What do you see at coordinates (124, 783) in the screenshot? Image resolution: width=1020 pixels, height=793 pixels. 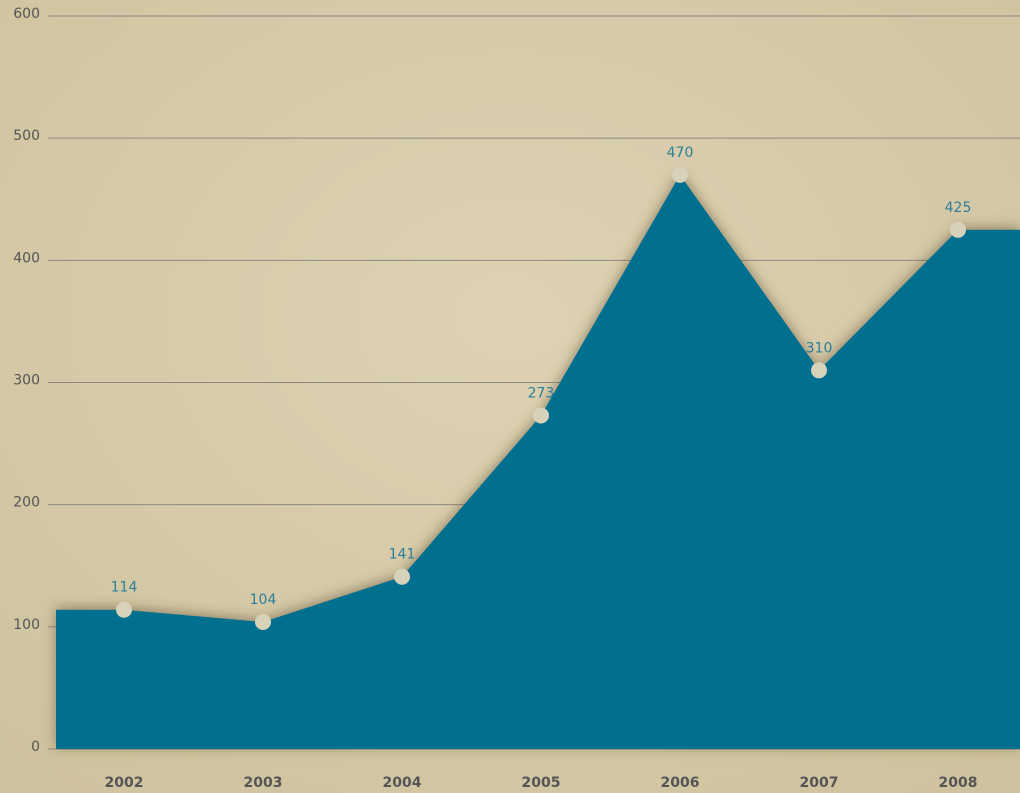 I see `x-tick-label: 2002` at bounding box center [124, 783].